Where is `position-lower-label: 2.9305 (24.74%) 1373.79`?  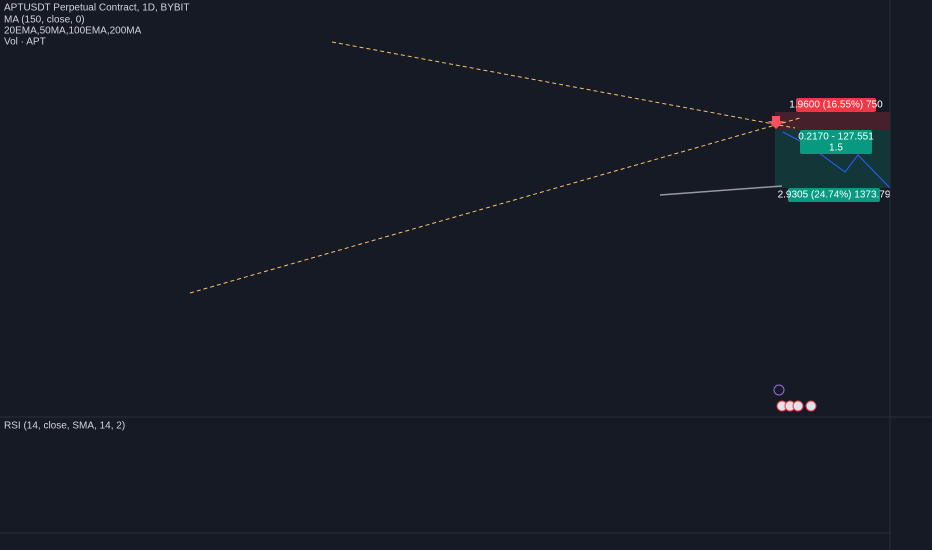 position-lower-label: 2.9305 (24.74%) 1373.79 is located at coordinates (834, 195).